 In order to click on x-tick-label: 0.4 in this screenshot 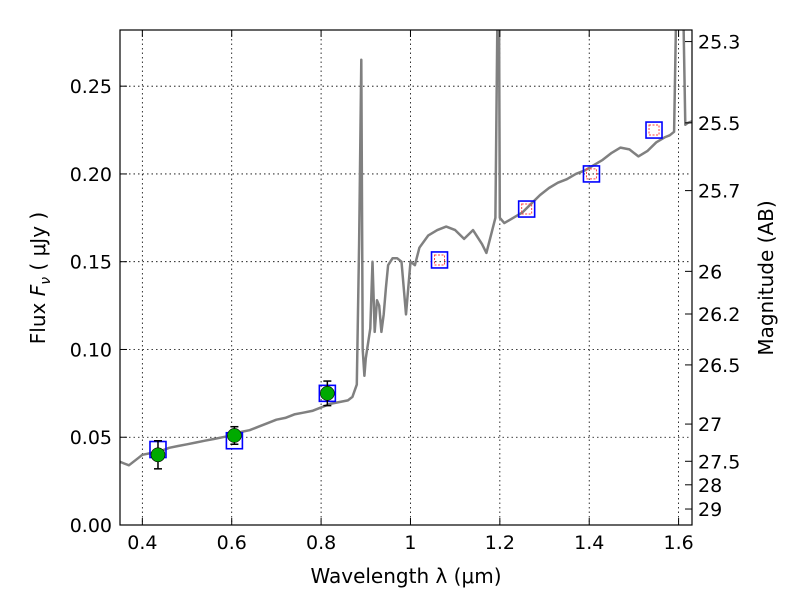, I will do `click(142, 543)`.